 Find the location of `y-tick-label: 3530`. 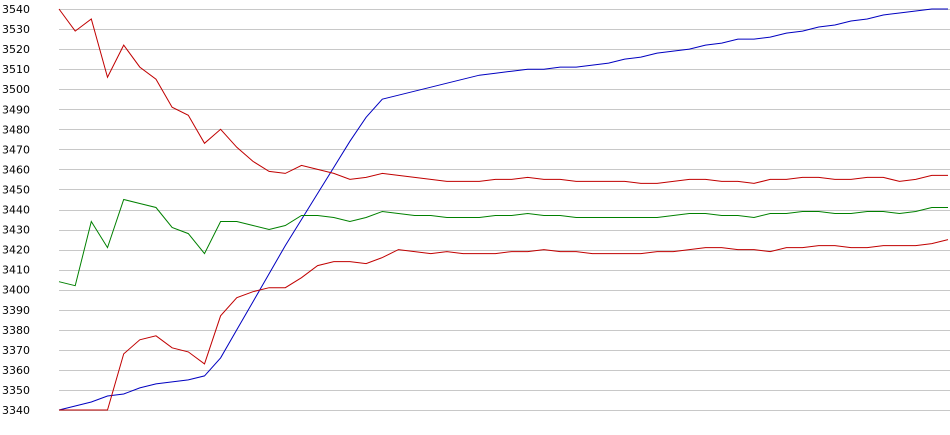

y-tick-label: 3530 is located at coordinates (16, 29).